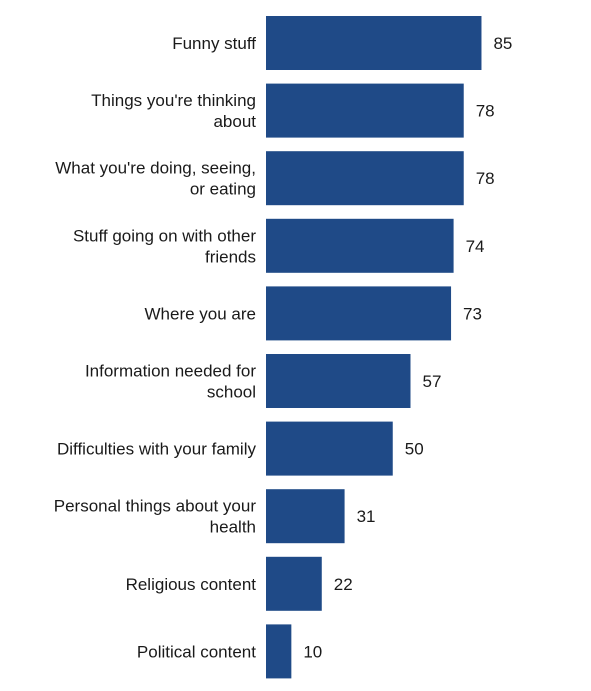 The width and height of the screenshot is (591, 691). Describe the element at coordinates (475, 246) in the screenshot. I see `value-label: 74` at that location.